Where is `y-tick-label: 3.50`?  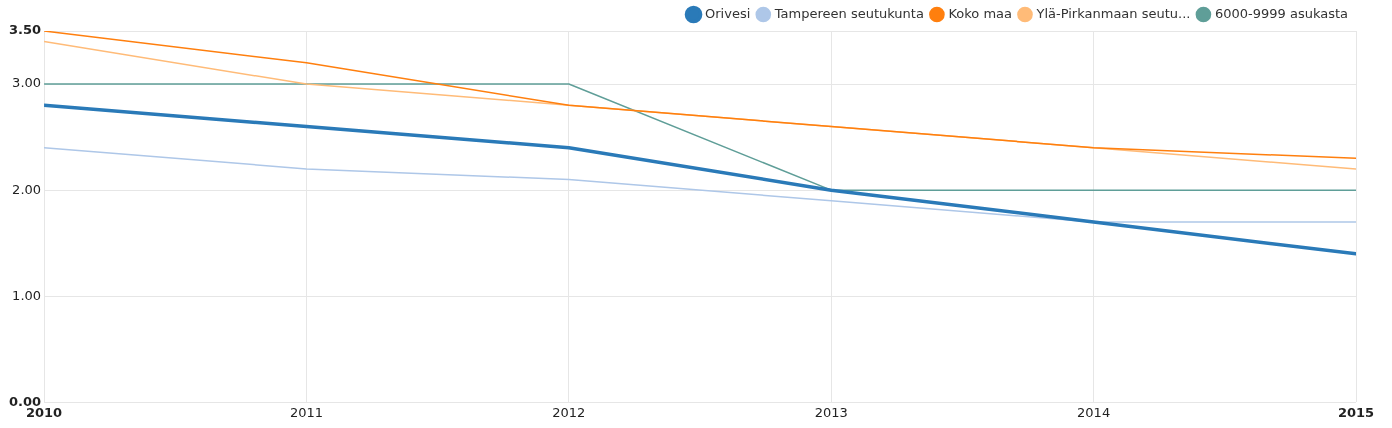 y-tick-label: 3.50 is located at coordinates (25, 30).